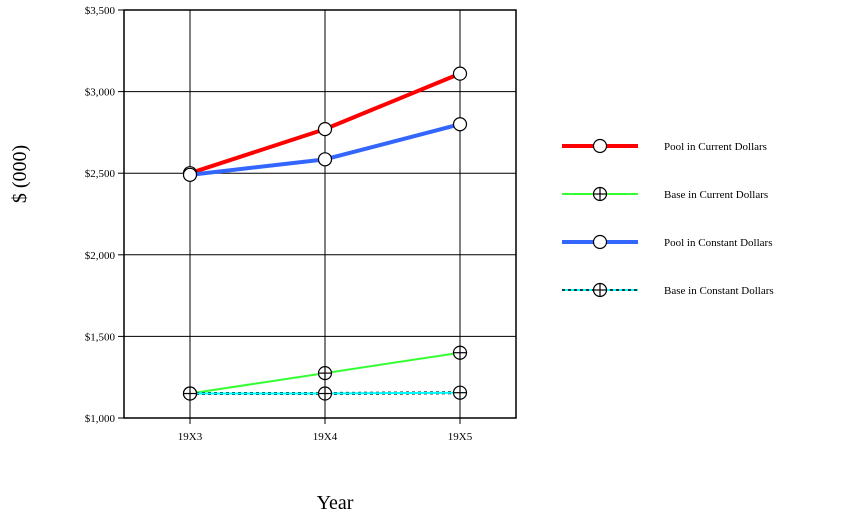 This screenshot has height=520, width=851. Describe the element at coordinates (100, 256) in the screenshot. I see `y-tick-label: $2,000` at that location.